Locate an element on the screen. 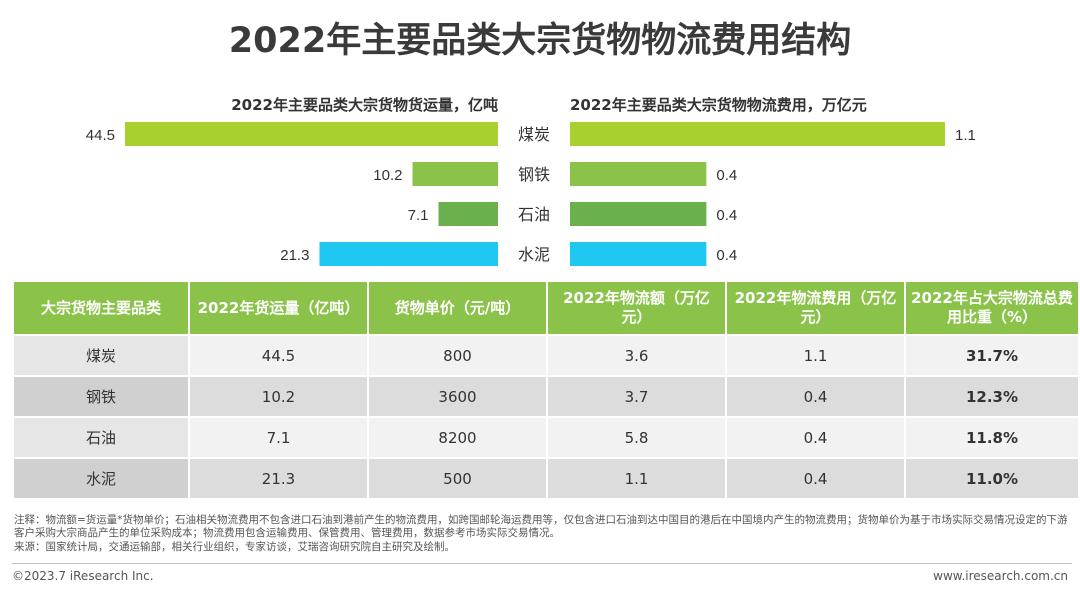  row-category: 钢铁 is located at coordinates (101, 396).